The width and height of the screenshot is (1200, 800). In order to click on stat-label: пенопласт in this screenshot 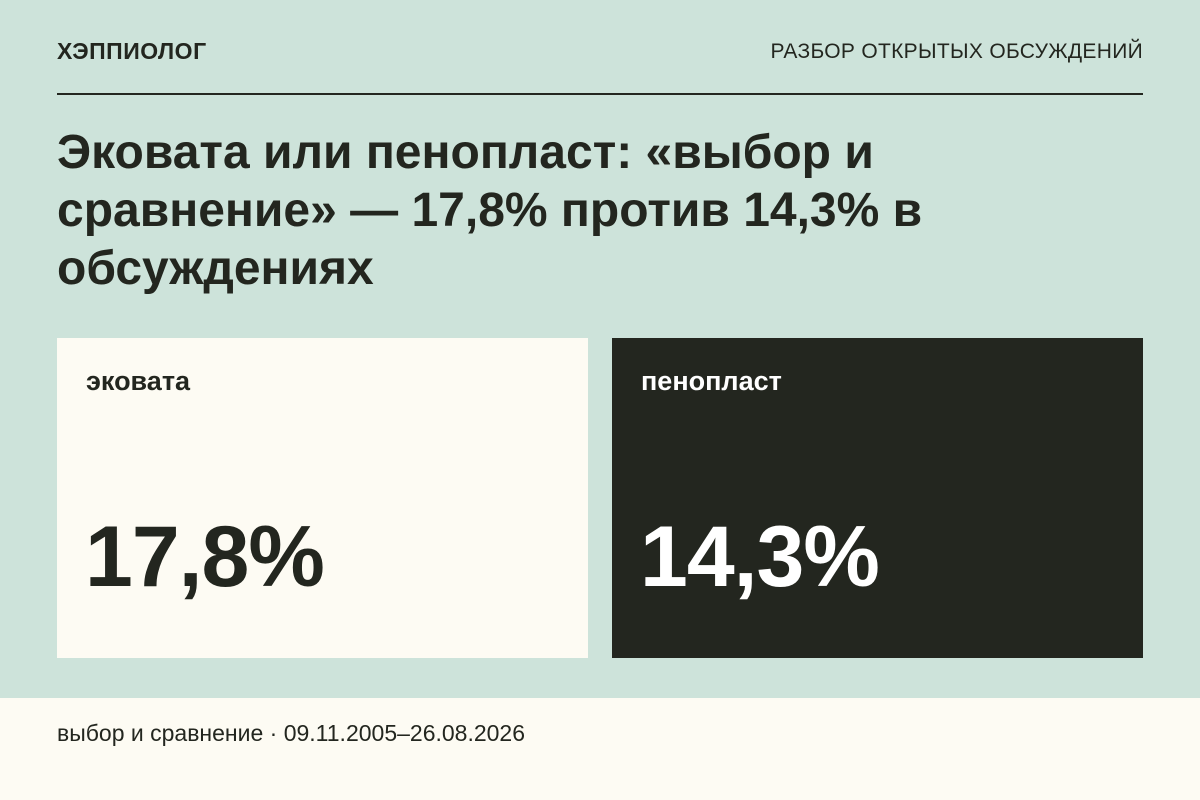, I will do `click(711, 381)`.